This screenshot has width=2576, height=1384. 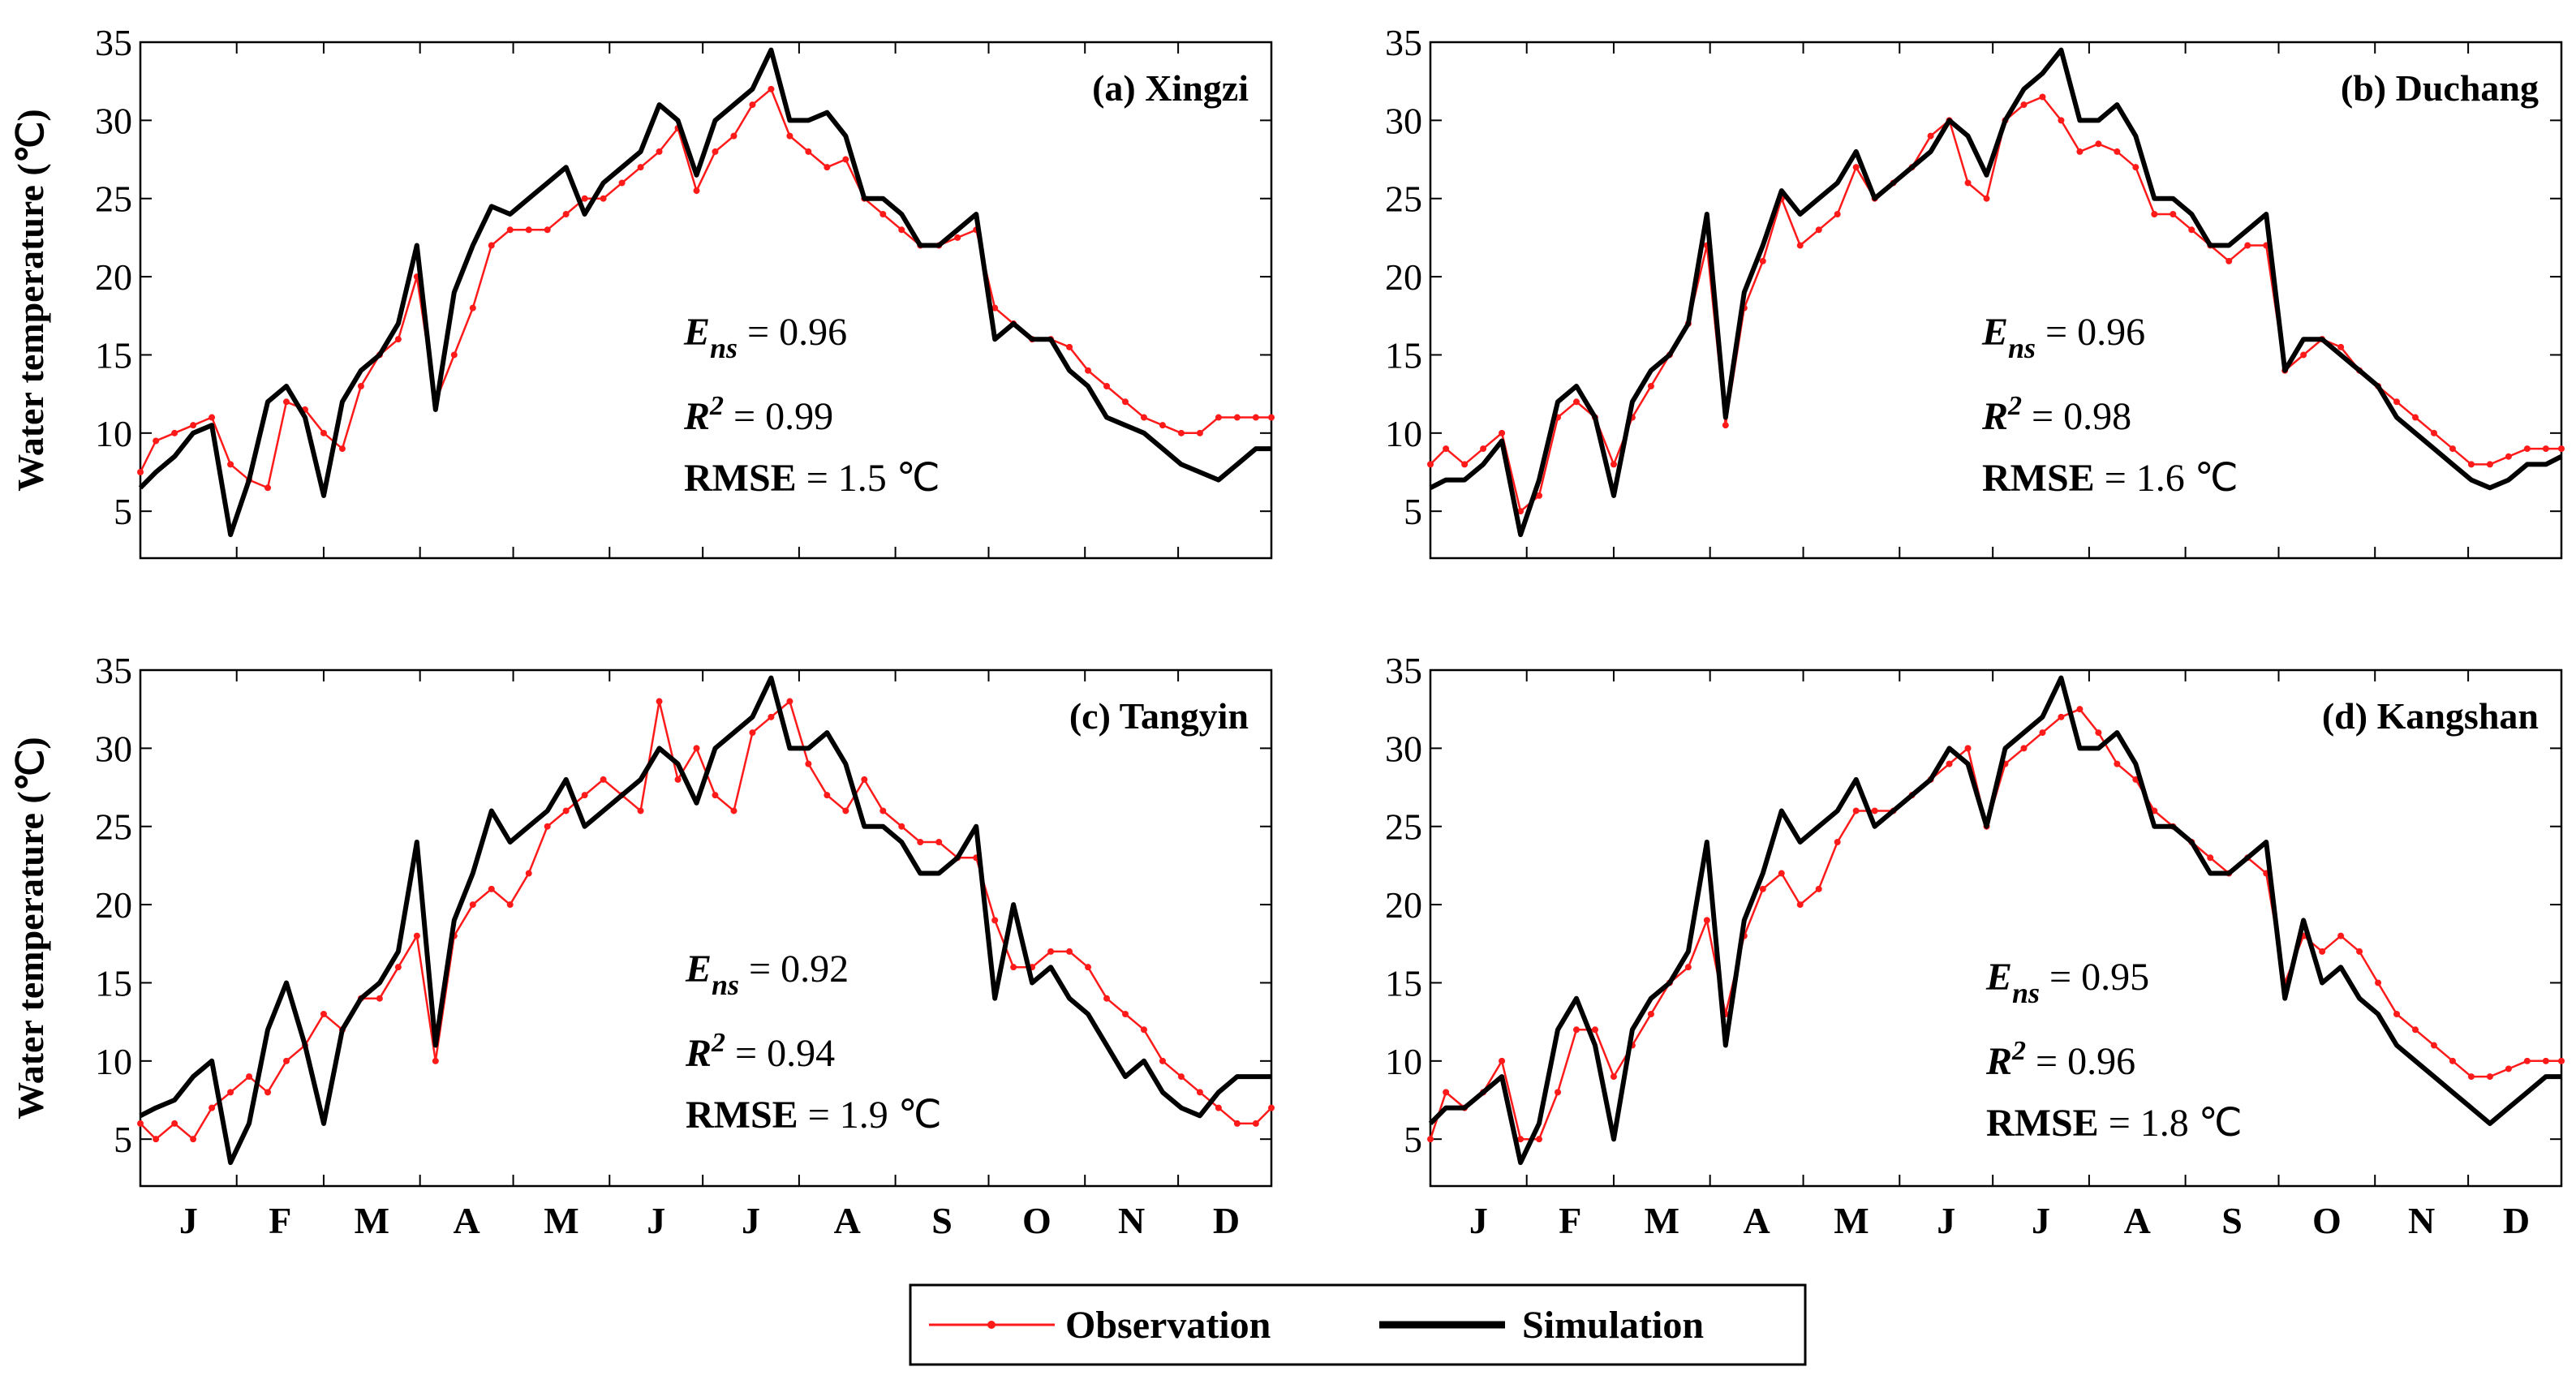 What do you see at coordinates (1403, 121) in the screenshot?
I see `y-tick-label: 30` at bounding box center [1403, 121].